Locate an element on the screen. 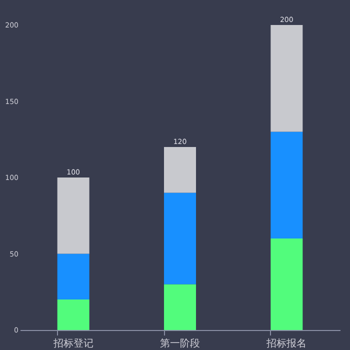  x-tick-label: 招标报名 is located at coordinates (286, 344).